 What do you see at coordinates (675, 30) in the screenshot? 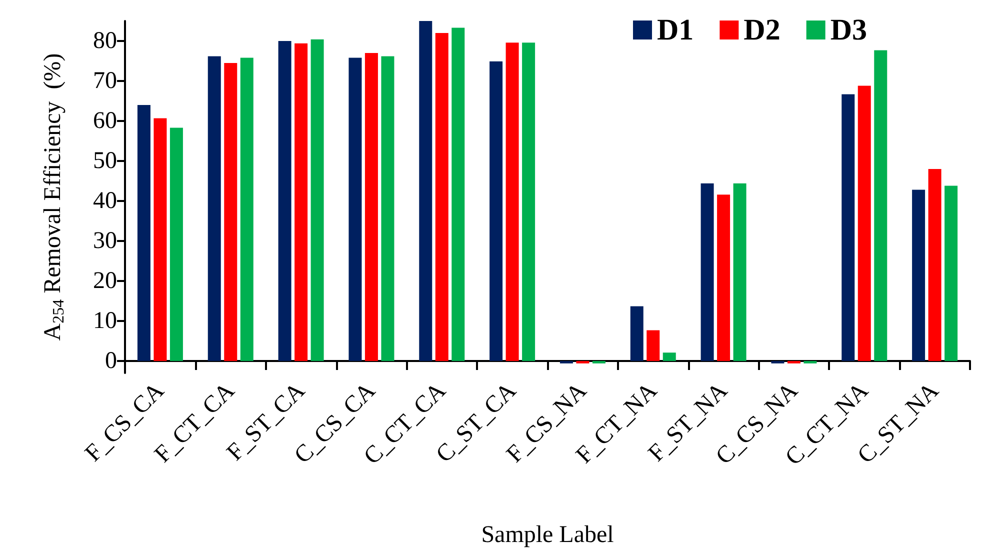
I see `legend-label: D1` at bounding box center [675, 30].